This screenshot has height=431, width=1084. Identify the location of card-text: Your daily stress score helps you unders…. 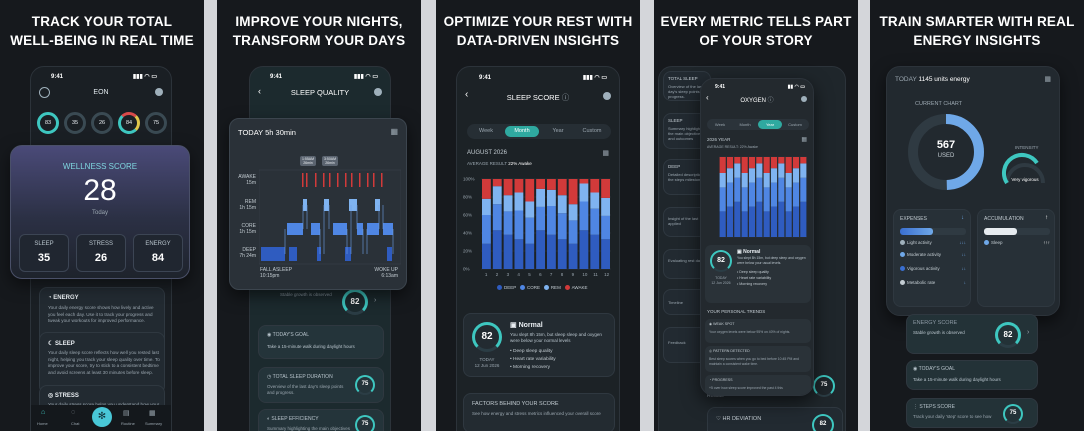
(103, 404).